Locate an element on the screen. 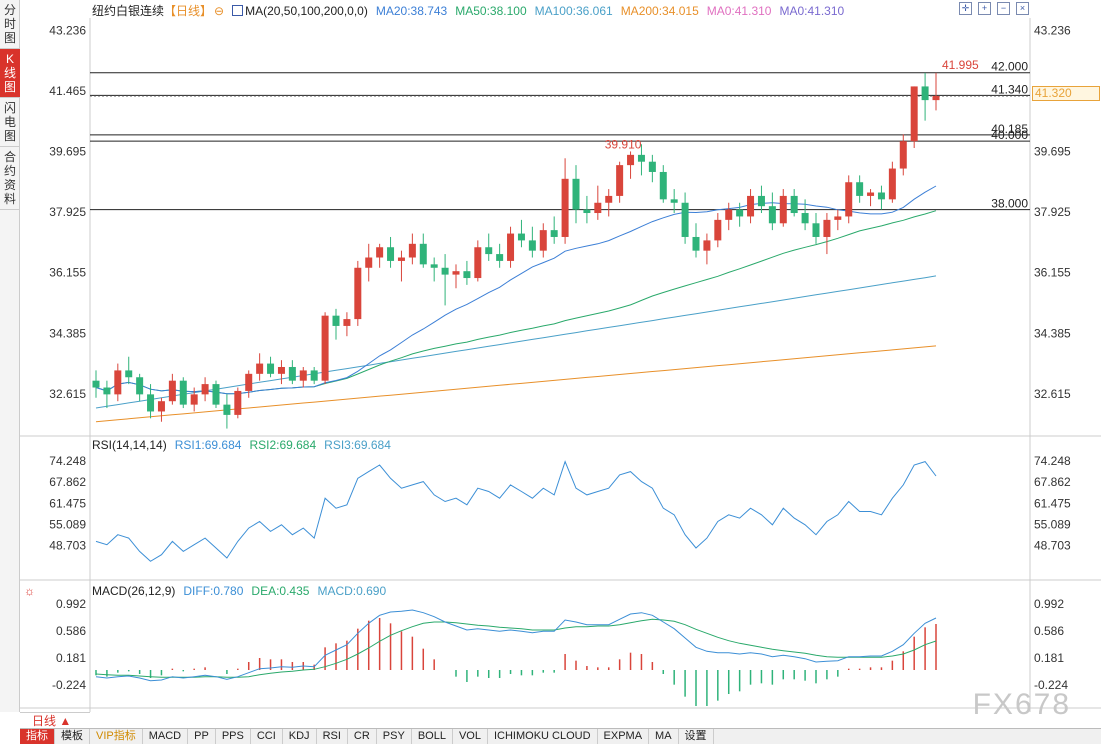 The height and width of the screenshot is (744, 1101). crosshair-icon: ✛ is located at coordinates (965, 8).